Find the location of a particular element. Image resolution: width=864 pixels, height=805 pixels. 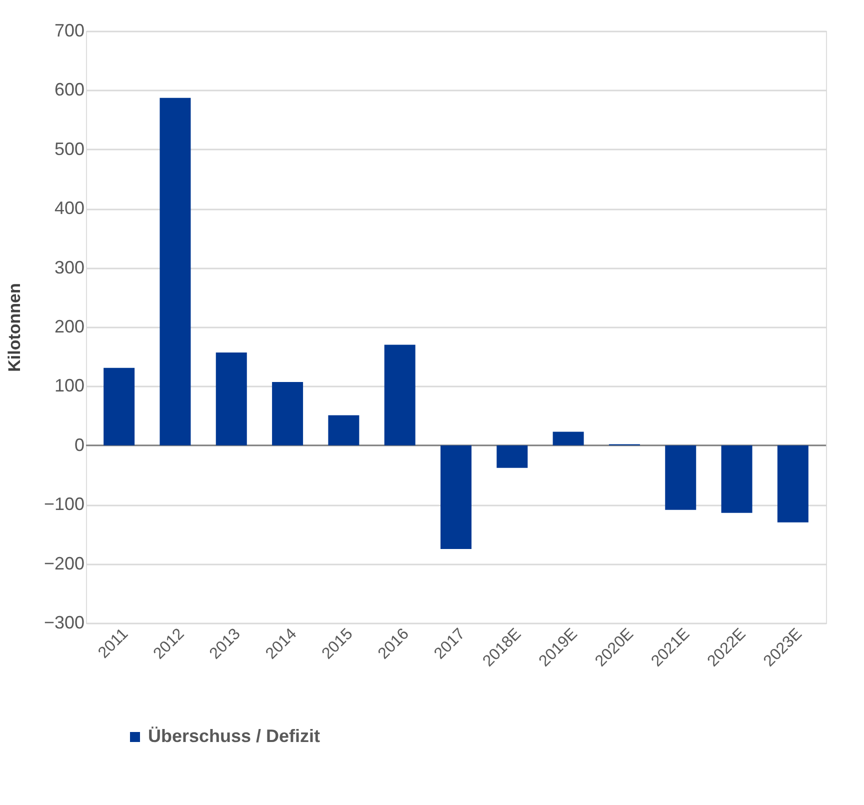

y-tick-label: 0 is located at coordinates (79, 444).